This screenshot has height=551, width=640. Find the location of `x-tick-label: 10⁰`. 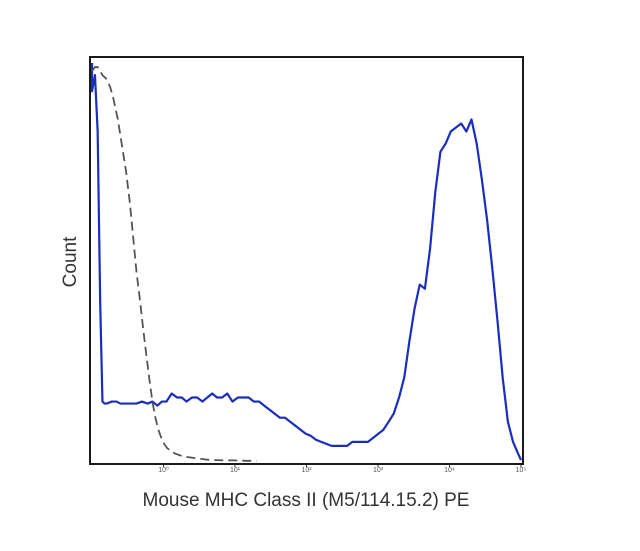

x-tick-label: 10⁰ is located at coordinates (163, 470).